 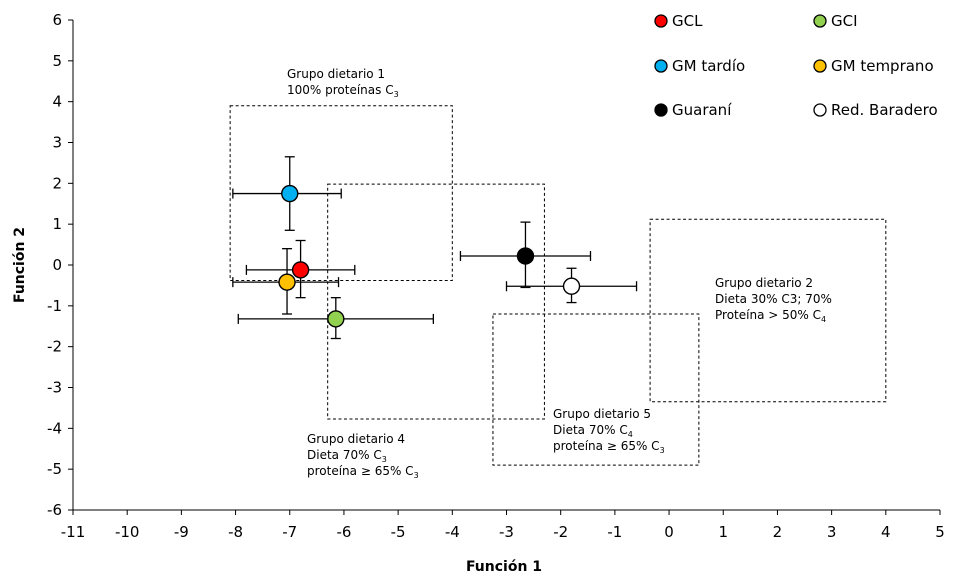 What do you see at coordinates (57, 20) in the screenshot?
I see `y-tick-label: 6` at bounding box center [57, 20].